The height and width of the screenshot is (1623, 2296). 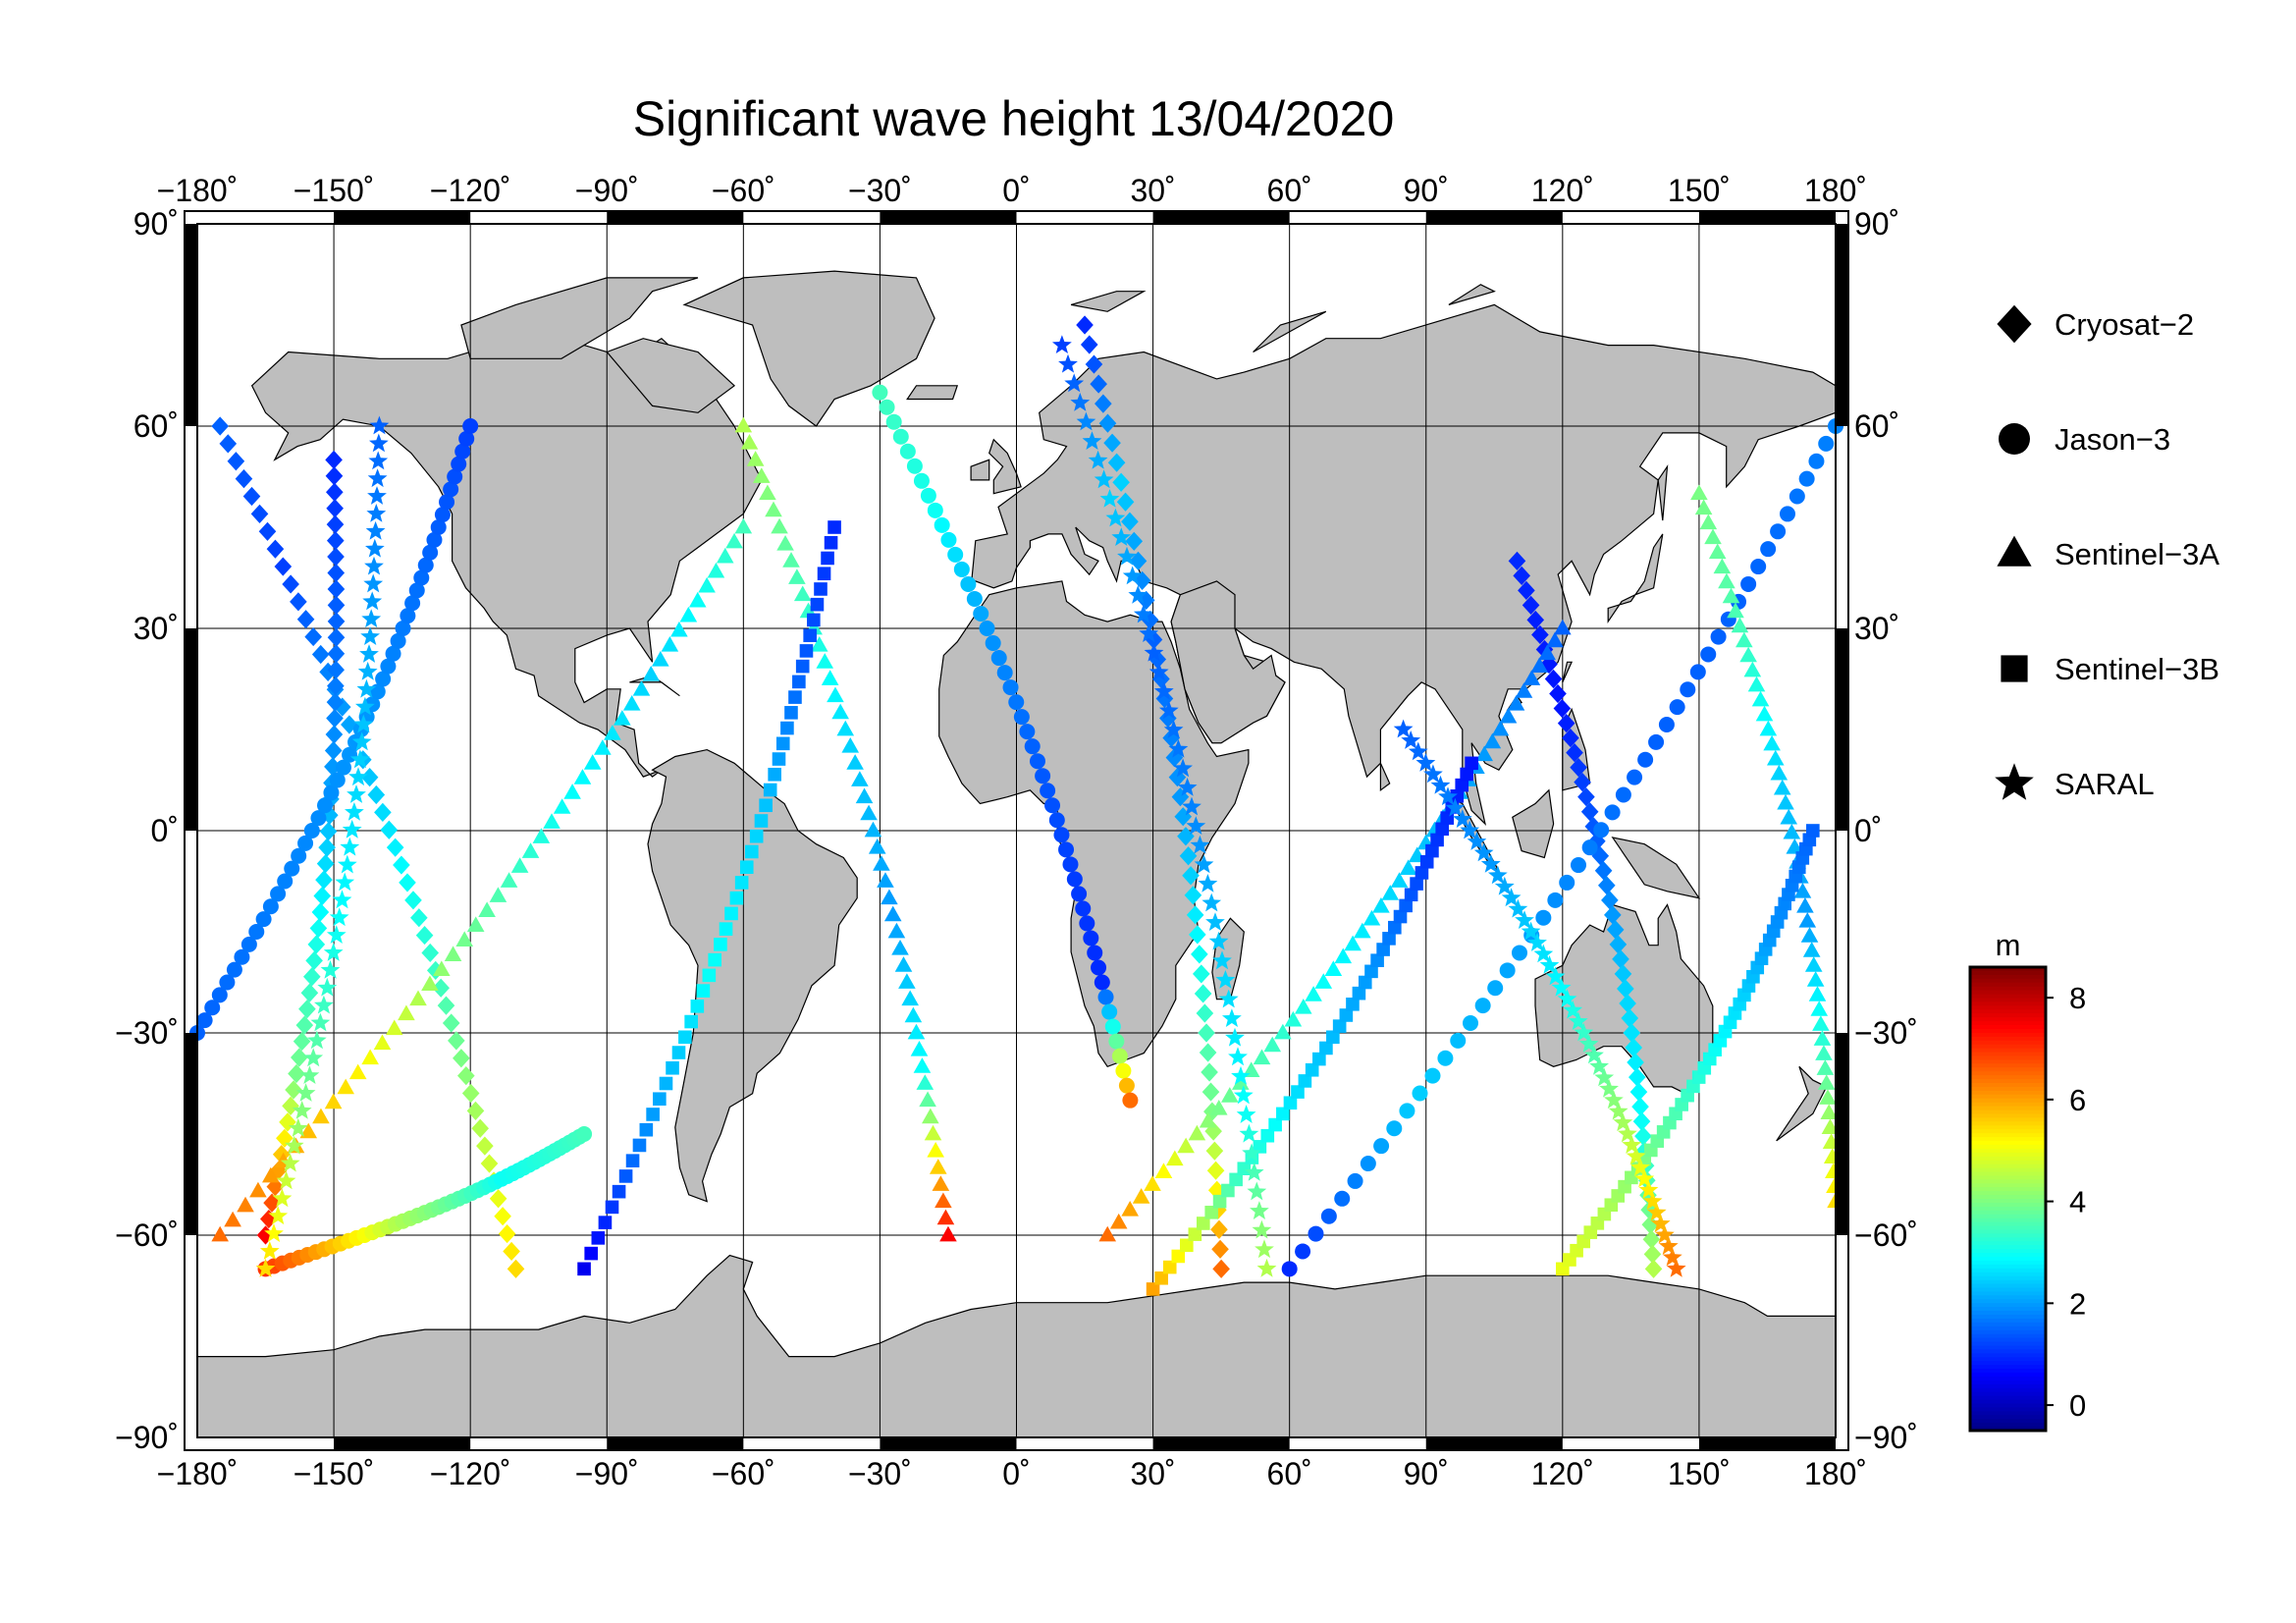 I want to click on lon-tick-label-top: 120˚, so click(x=1563, y=190).